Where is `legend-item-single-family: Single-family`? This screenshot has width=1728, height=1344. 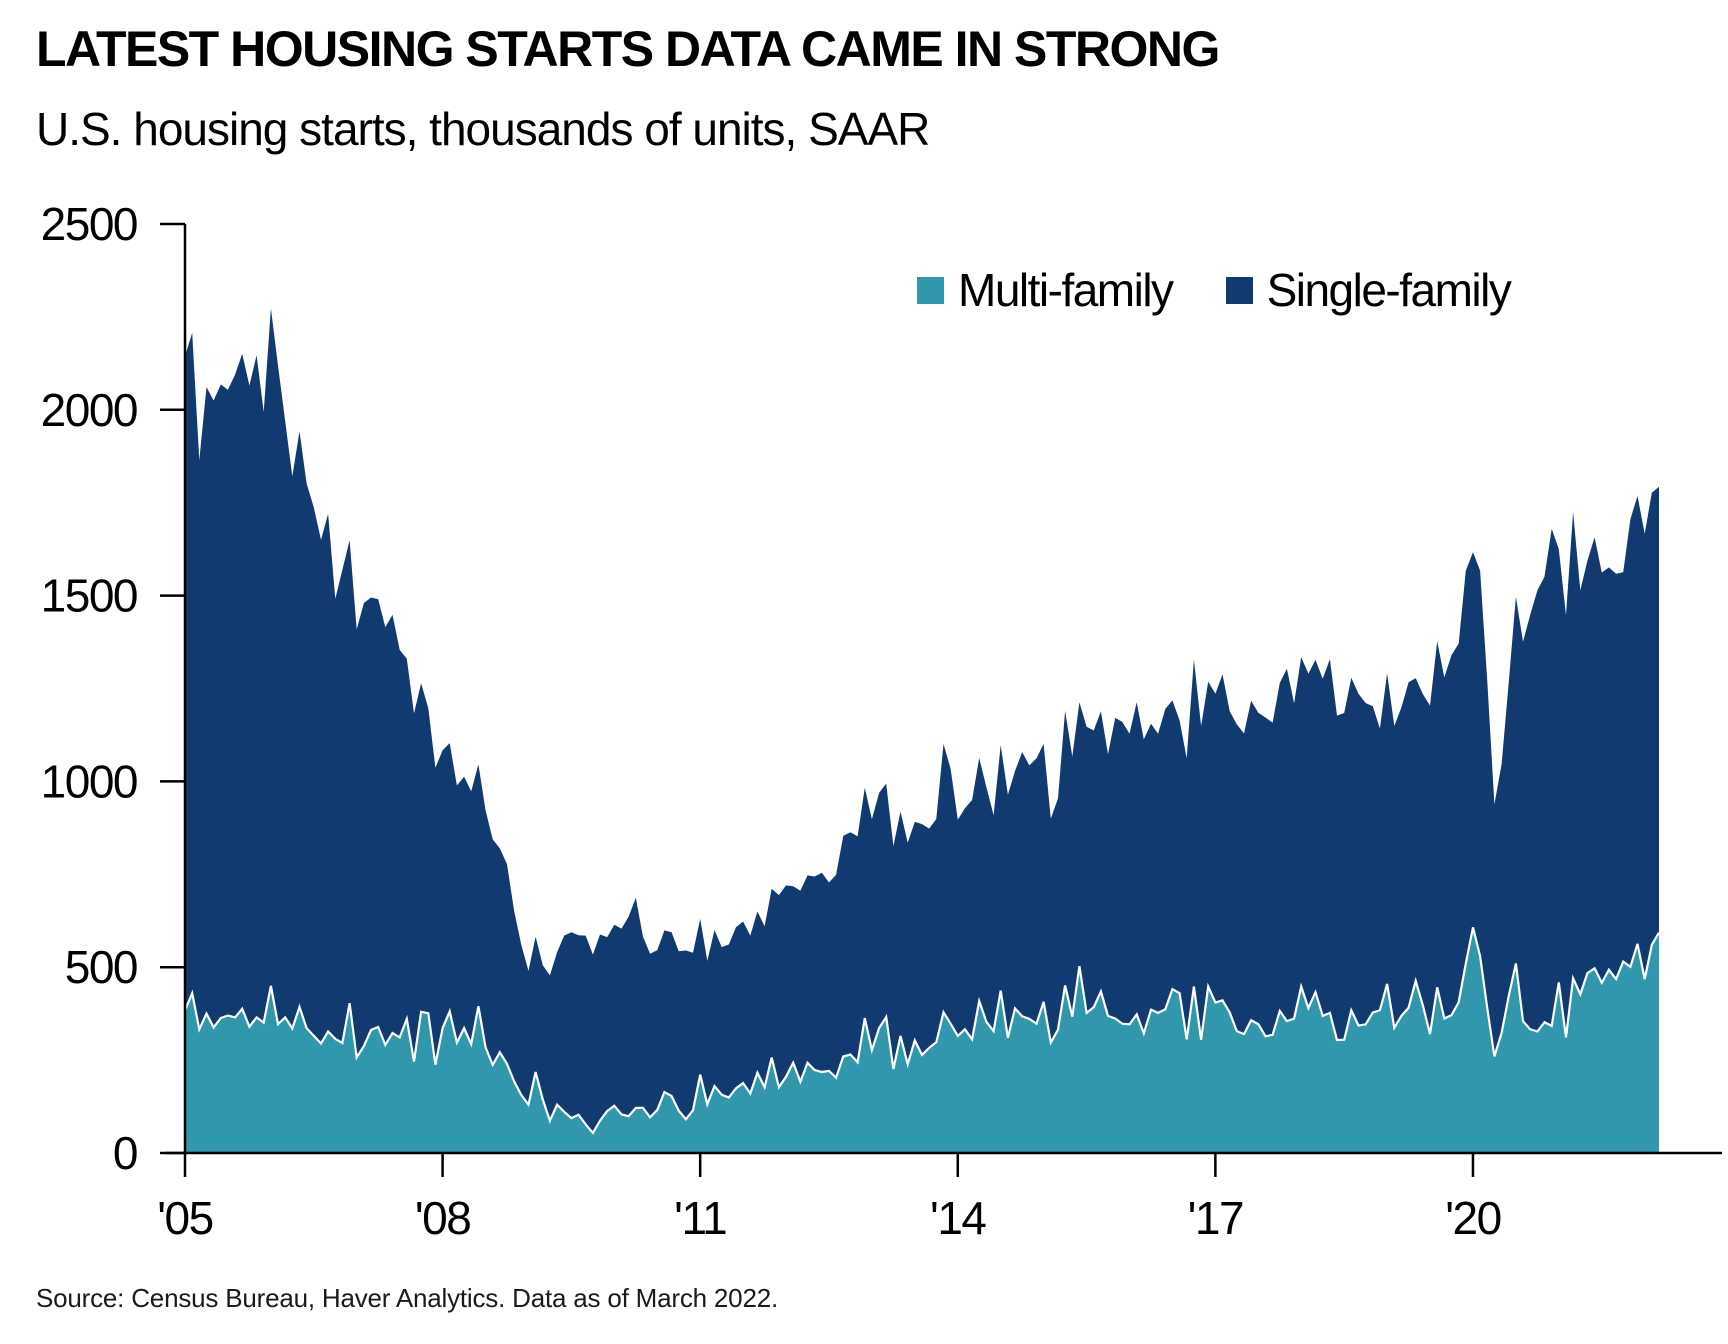
legend-item-single-family: Single-family is located at coordinates (1368, 290).